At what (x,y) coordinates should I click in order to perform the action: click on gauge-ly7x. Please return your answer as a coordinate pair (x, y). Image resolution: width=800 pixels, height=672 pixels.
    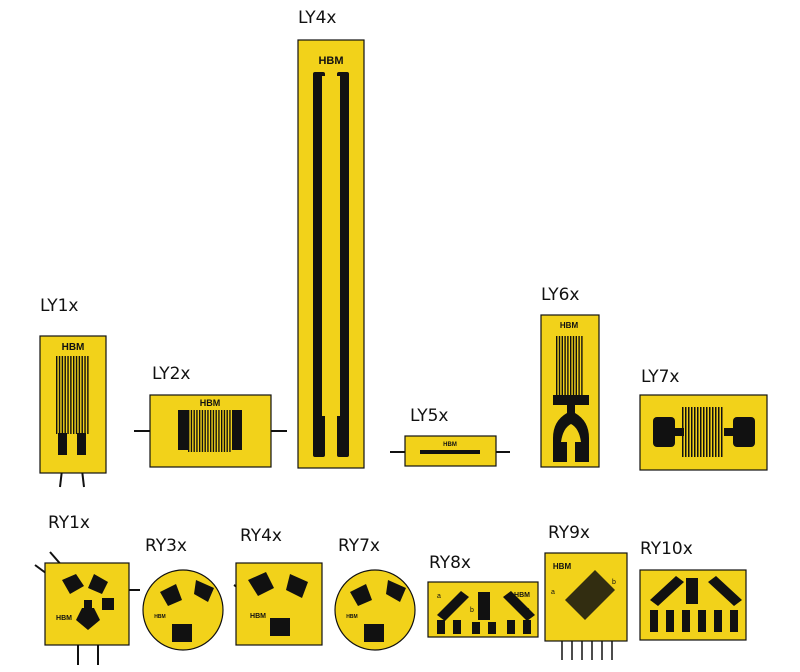
    Looking at the image, I should click on (703, 432).